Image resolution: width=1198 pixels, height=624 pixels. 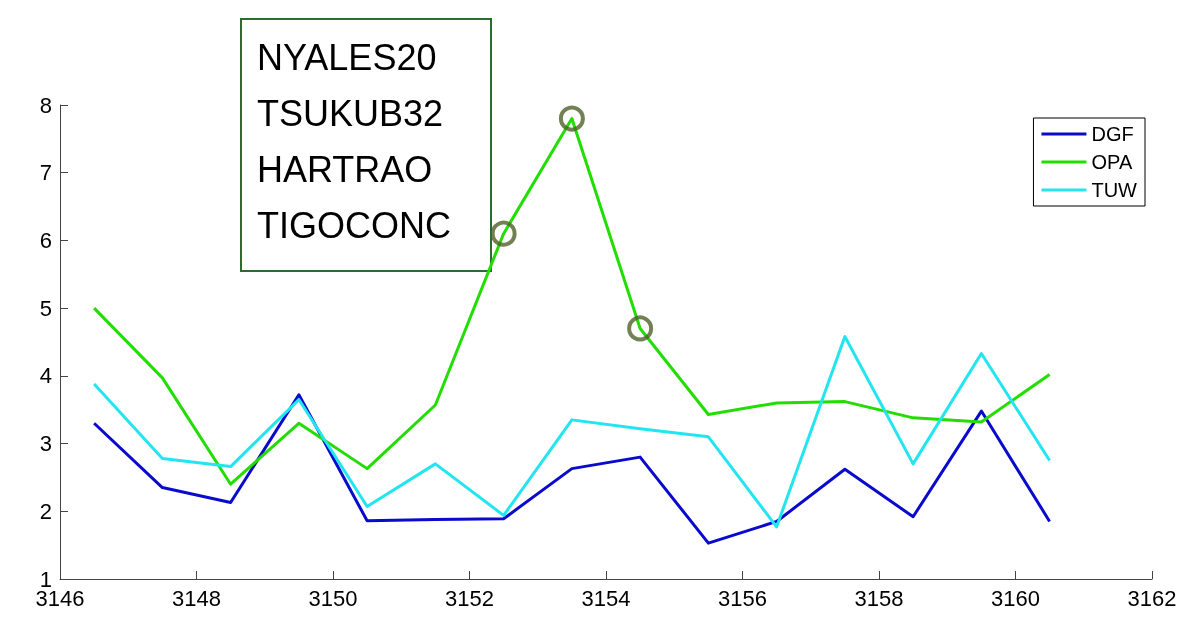 I want to click on y-tick-label: 2, so click(x=45, y=511).